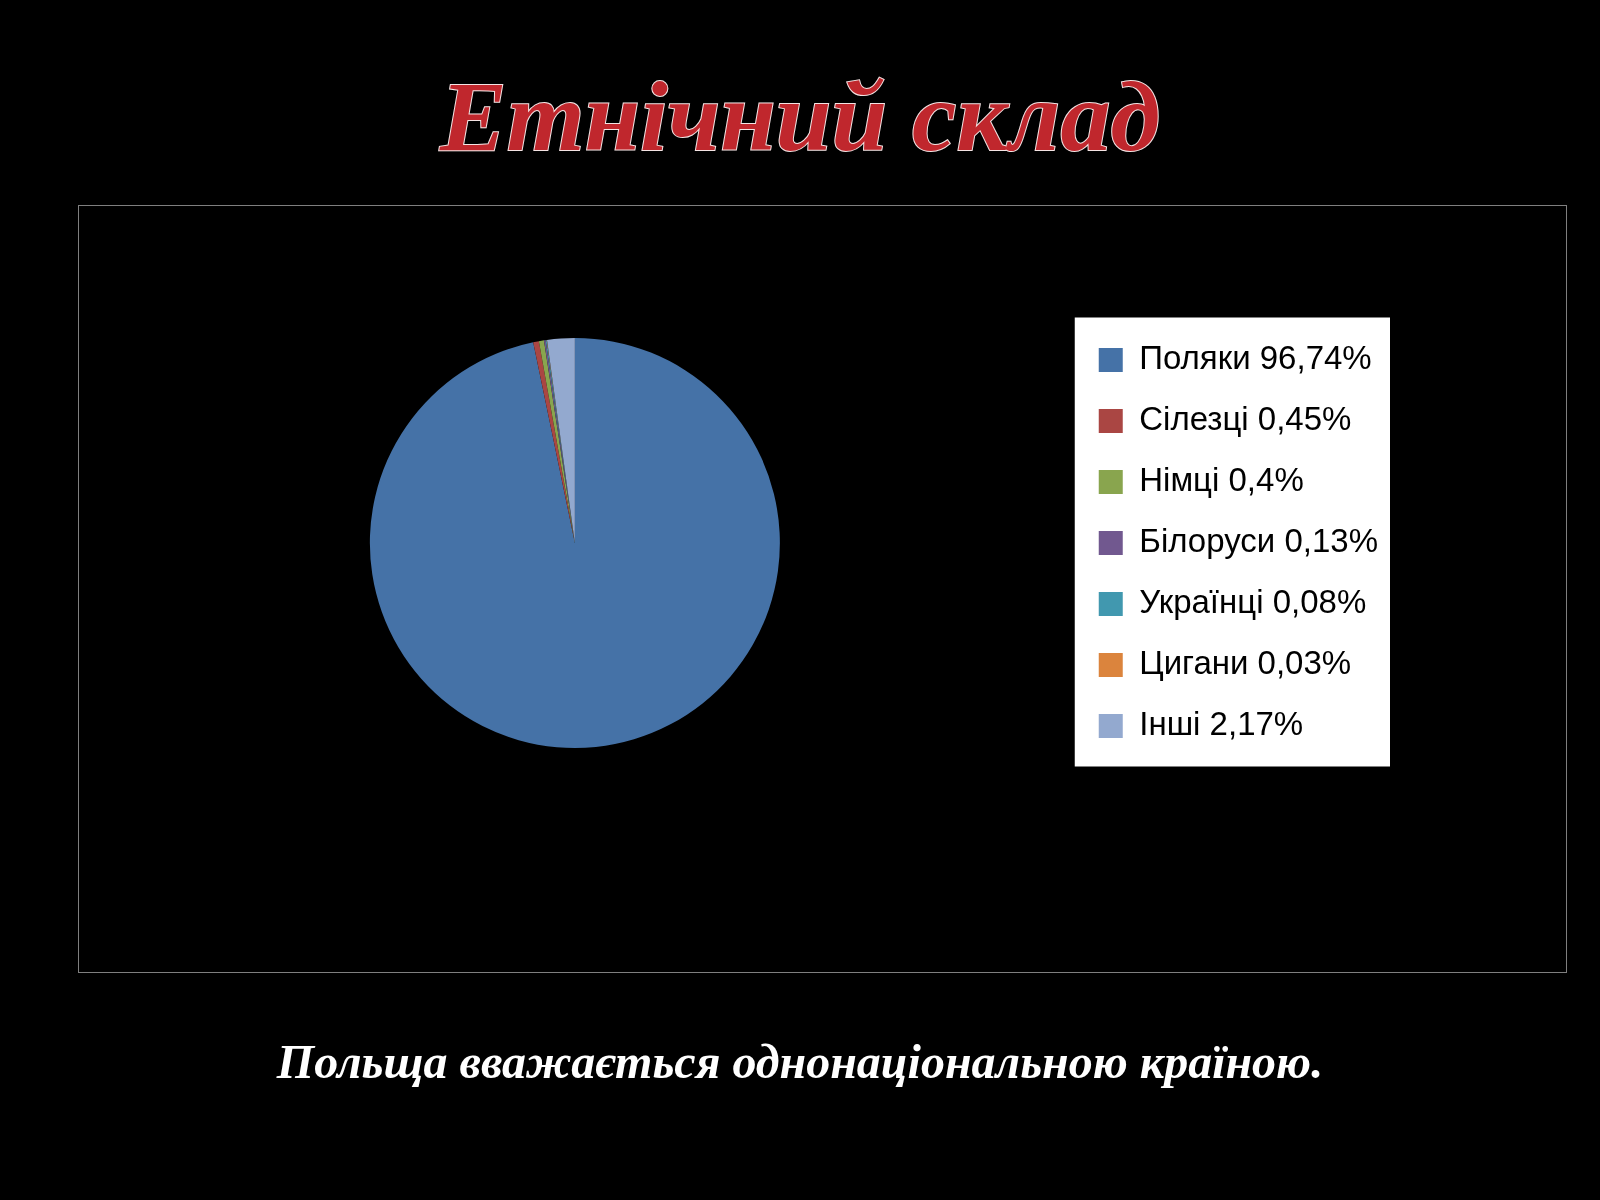  I want to click on chart-title: Етнічний склад, so click(799, 117).